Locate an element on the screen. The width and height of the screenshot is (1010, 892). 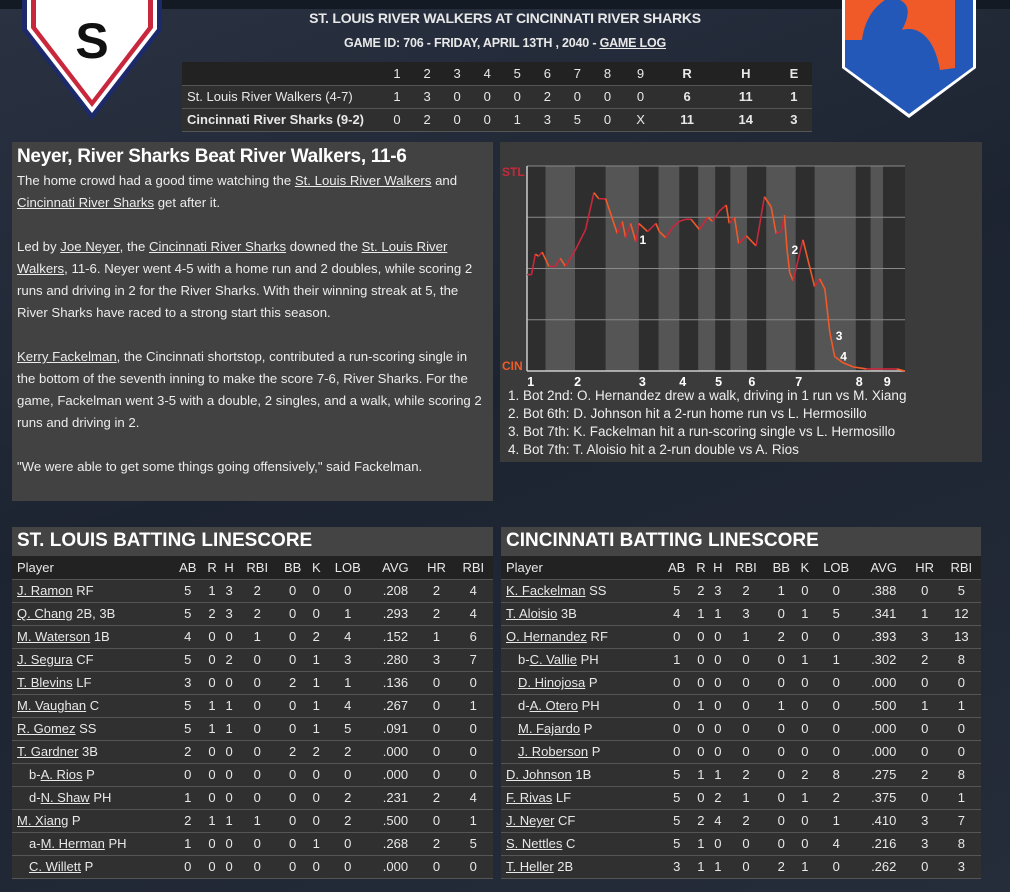
player-link: S. Nettles is located at coordinates (534, 843).